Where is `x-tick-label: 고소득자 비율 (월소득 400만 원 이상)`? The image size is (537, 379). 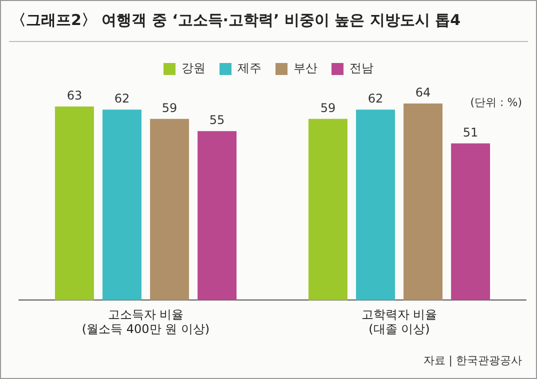
x-tick-label: 고소득자 비율 (월소득 400만 원 이상) is located at coordinates (146, 322).